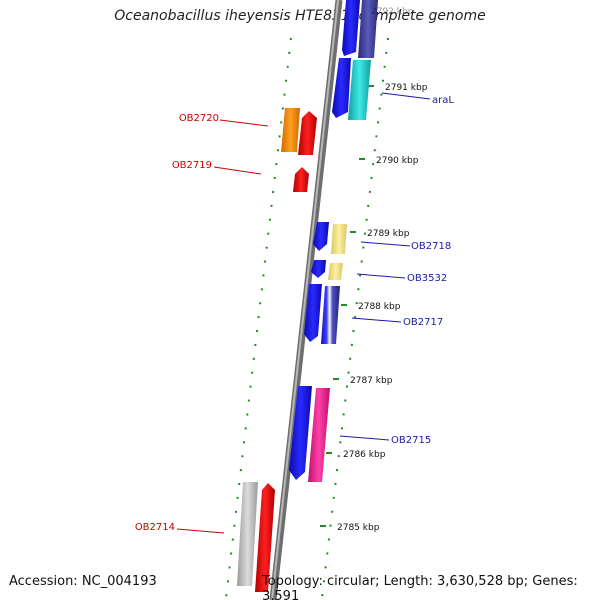 The image size is (600, 600). I want to click on gene-label-ob2719: OB2719, so click(192, 165).